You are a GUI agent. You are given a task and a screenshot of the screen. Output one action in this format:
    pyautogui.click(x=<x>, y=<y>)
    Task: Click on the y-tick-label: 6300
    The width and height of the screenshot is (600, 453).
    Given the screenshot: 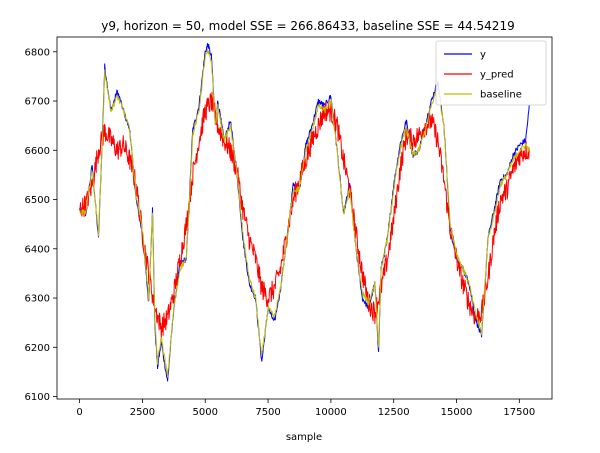 What is the action you would take?
    pyautogui.click(x=37, y=299)
    